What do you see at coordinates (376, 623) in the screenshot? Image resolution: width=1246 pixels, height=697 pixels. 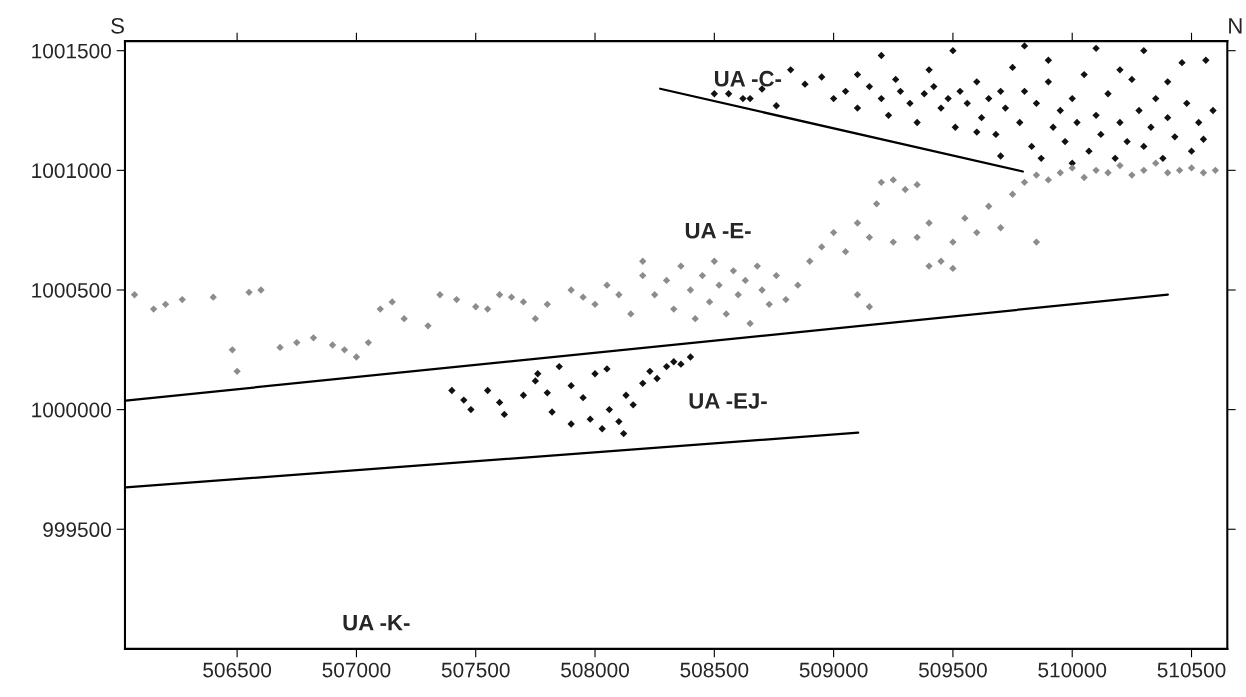 I see `annotation: UA -K-` at bounding box center [376, 623].